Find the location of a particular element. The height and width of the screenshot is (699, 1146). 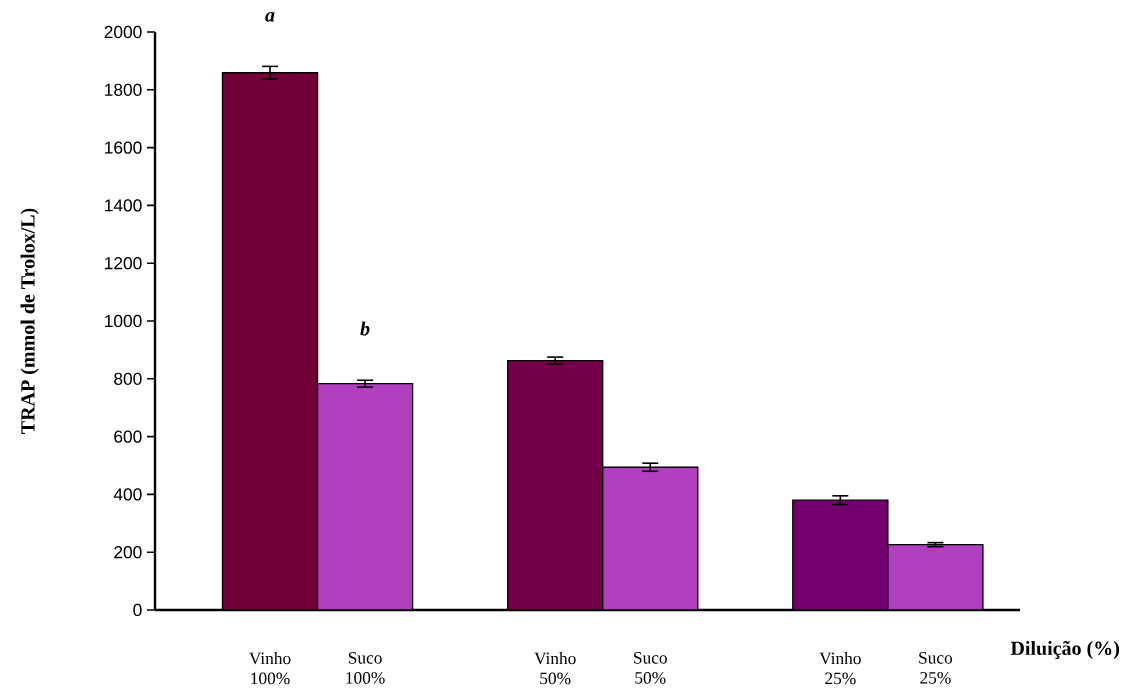

annotation: b is located at coordinates (365, 328).